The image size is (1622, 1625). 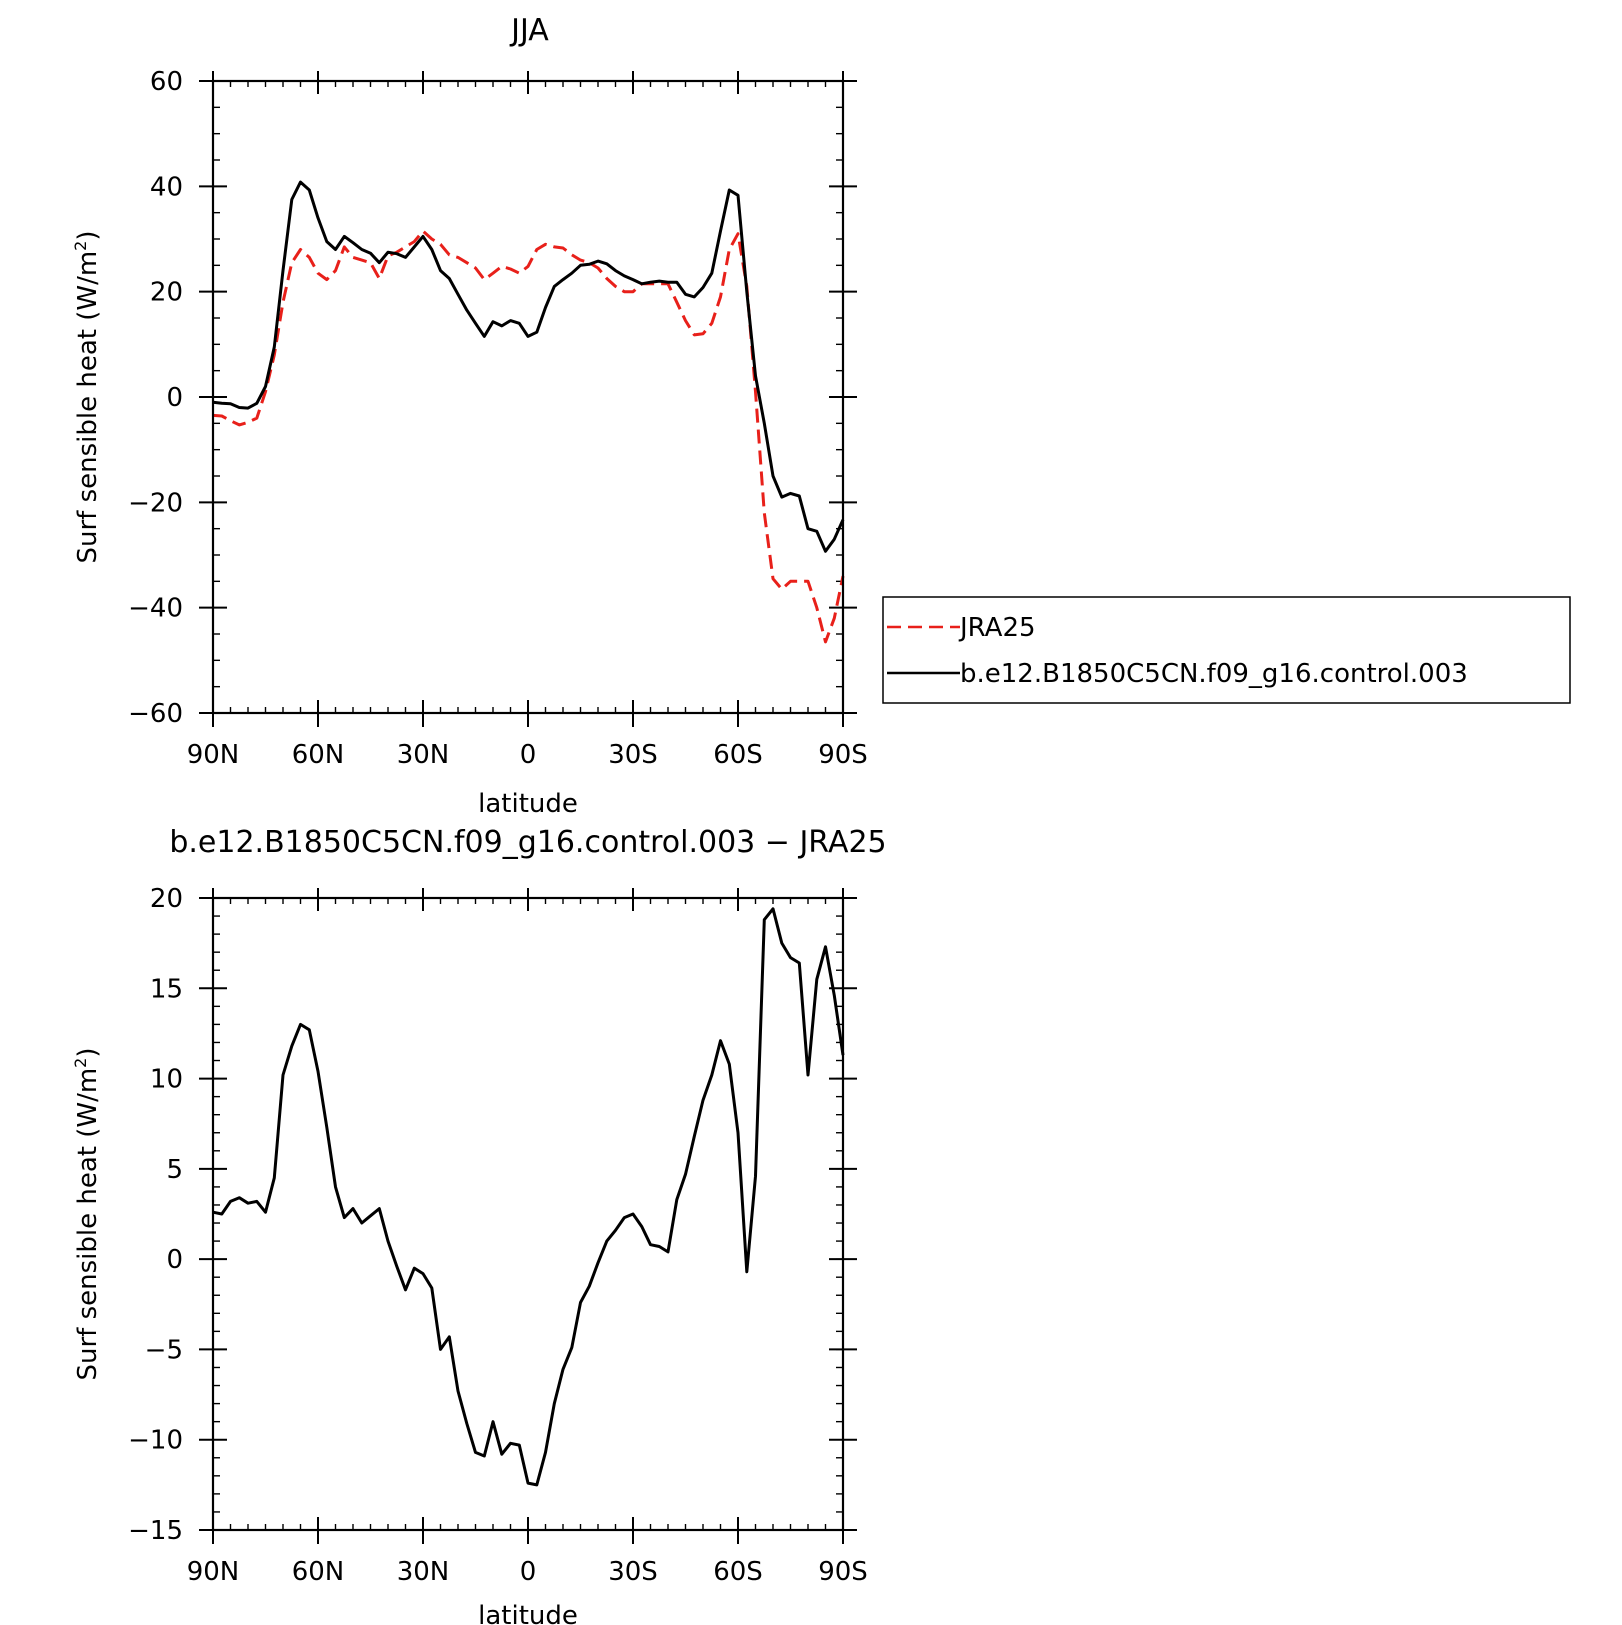 I want to click on y-tick-label: −20, so click(x=155, y=503).